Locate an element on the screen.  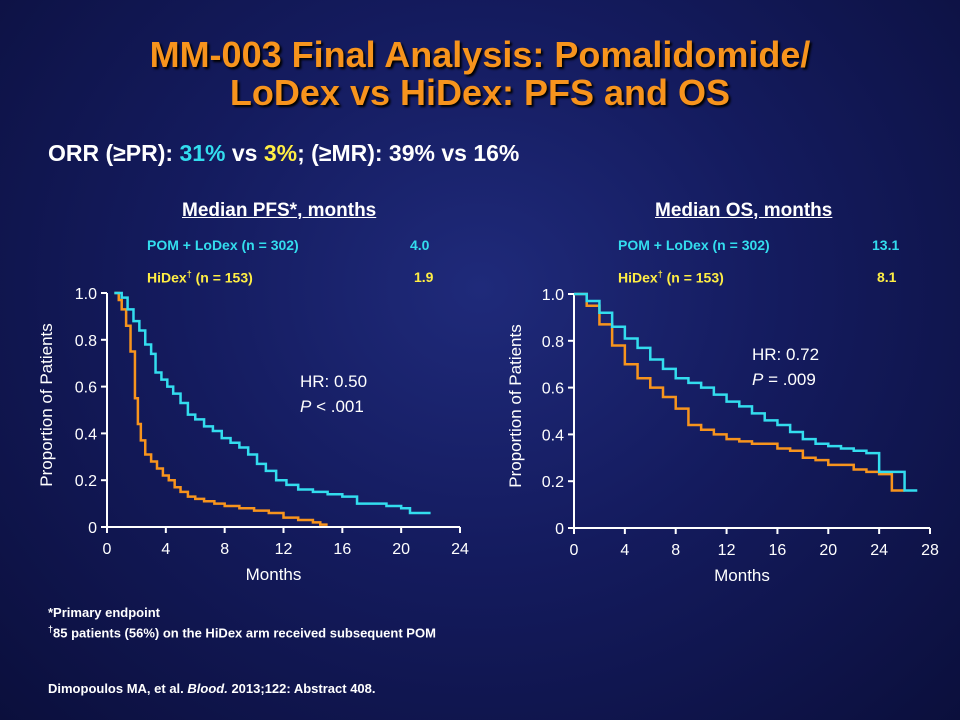
p-value-annotation: P < .001 is located at coordinates (332, 406).